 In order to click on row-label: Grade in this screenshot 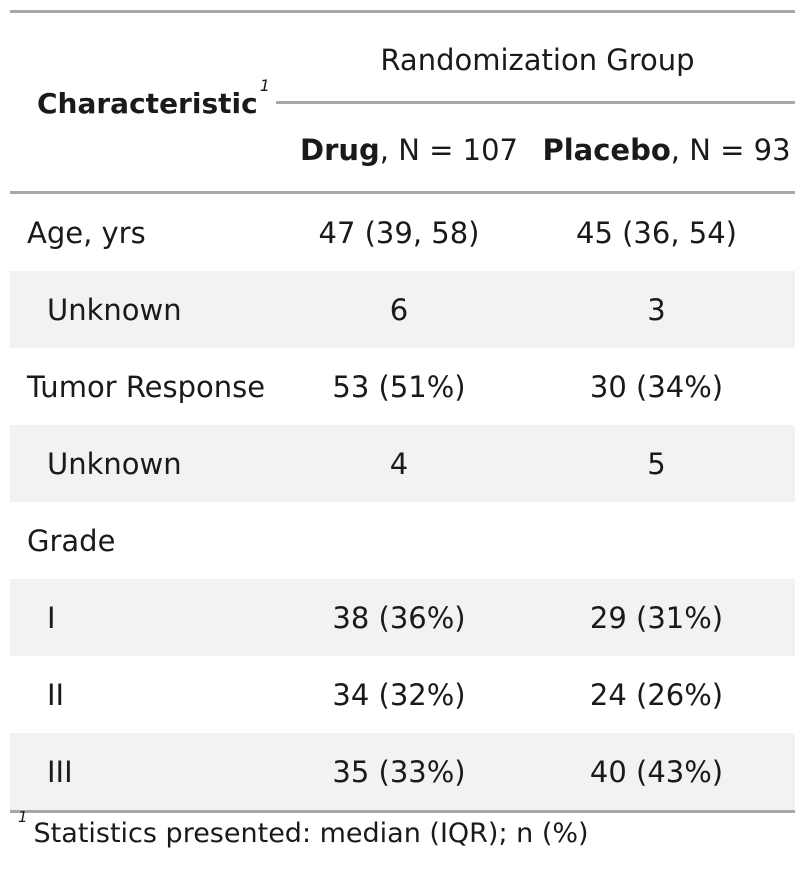, I will do `click(71, 541)`.